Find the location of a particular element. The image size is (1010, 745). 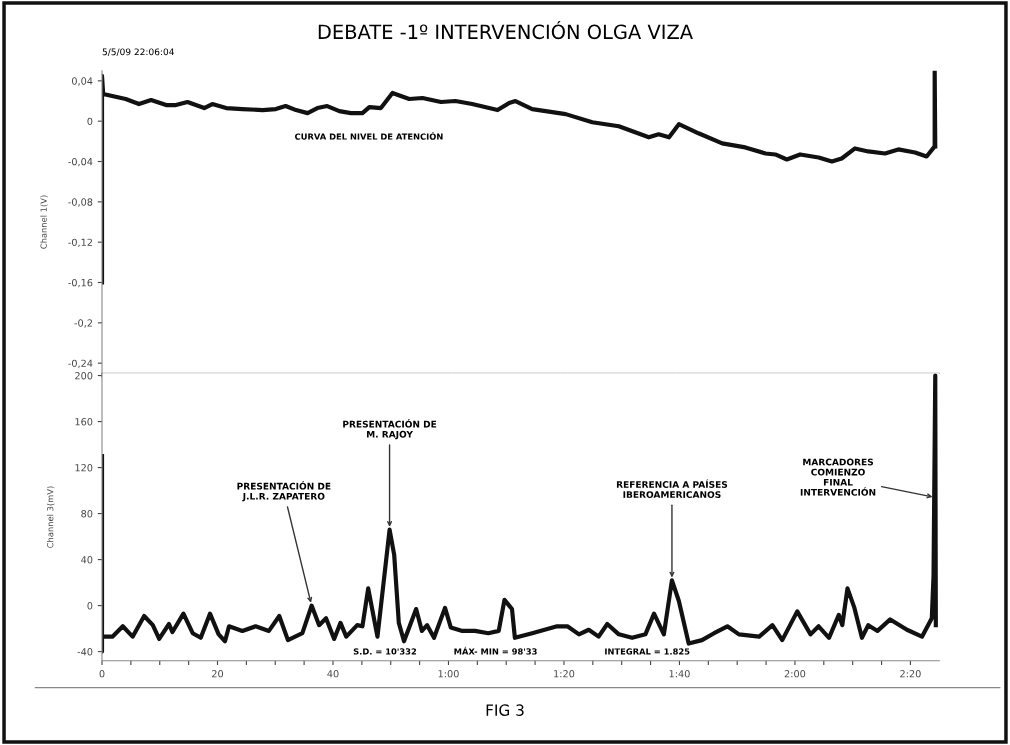

x-tick-label: 1:00 is located at coordinates (448, 674).